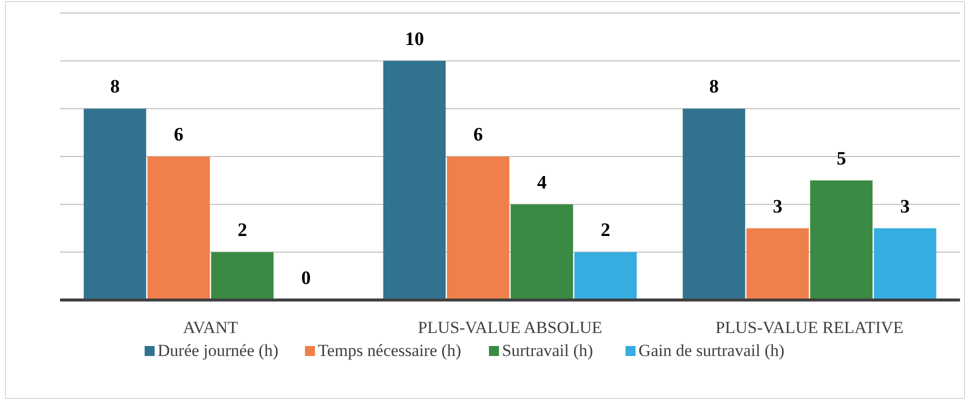 The width and height of the screenshot is (970, 408). What do you see at coordinates (542, 183) in the screenshot?
I see `data-label: 4` at bounding box center [542, 183].